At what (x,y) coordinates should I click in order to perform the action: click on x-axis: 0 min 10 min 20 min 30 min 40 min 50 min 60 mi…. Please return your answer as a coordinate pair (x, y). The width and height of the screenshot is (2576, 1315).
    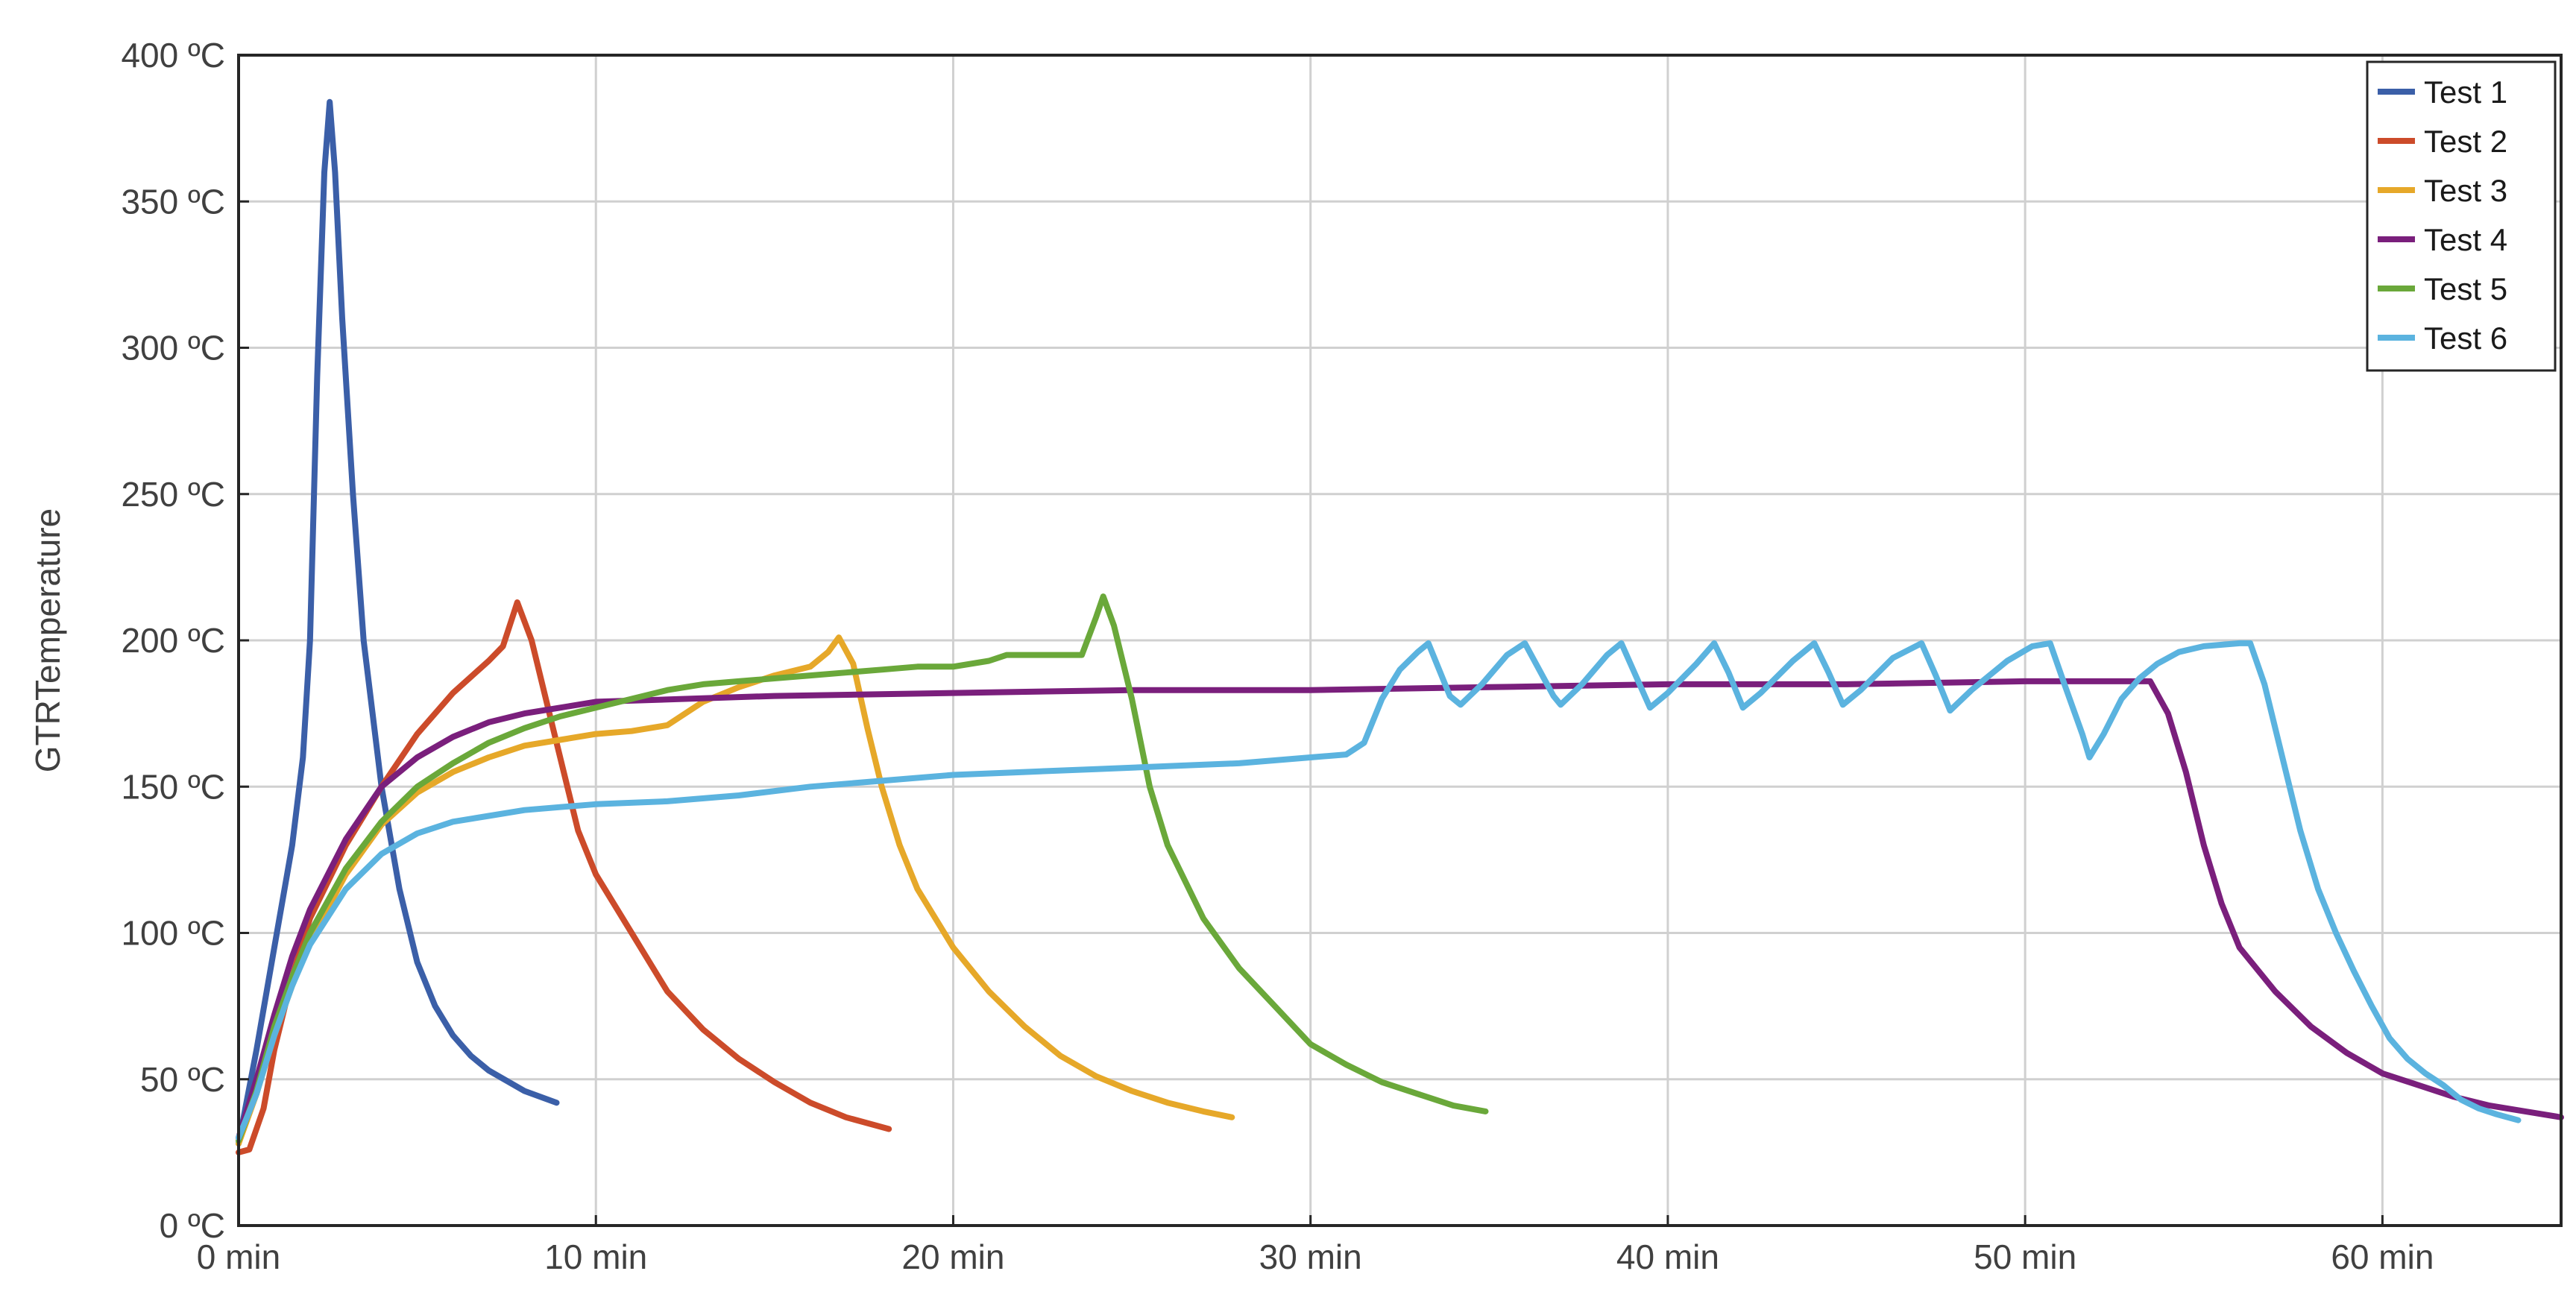
    Looking at the image, I should click on (1315, 1246).